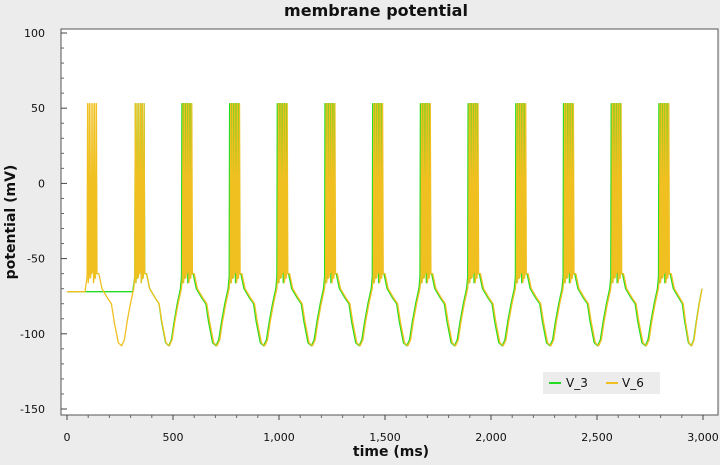 Image resolution: width=720 pixels, height=465 pixels. Describe the element at coordinates (67, 437) in the screenshot. I see `x-tick-label: 0` at that location.